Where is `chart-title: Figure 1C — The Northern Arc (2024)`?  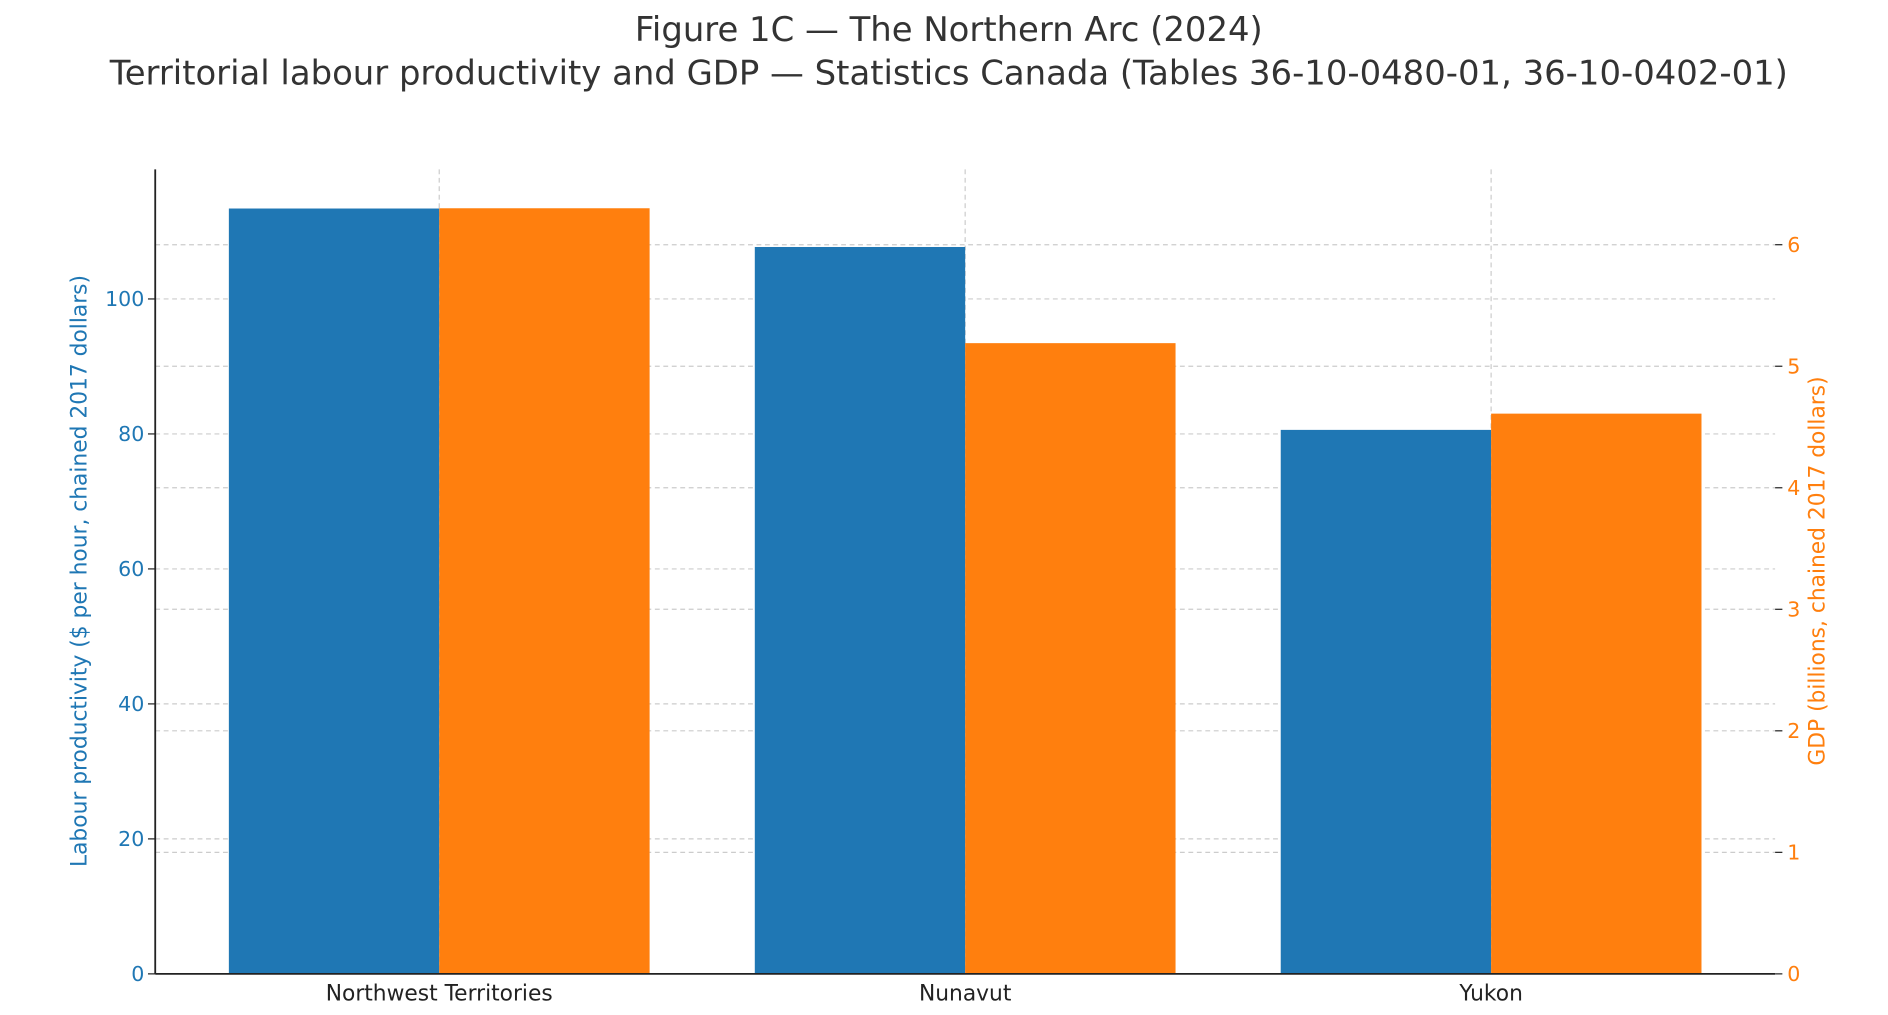
chart-title: Figure 1C — The Northern Arc (2024) is located at coordinates (949, 29).